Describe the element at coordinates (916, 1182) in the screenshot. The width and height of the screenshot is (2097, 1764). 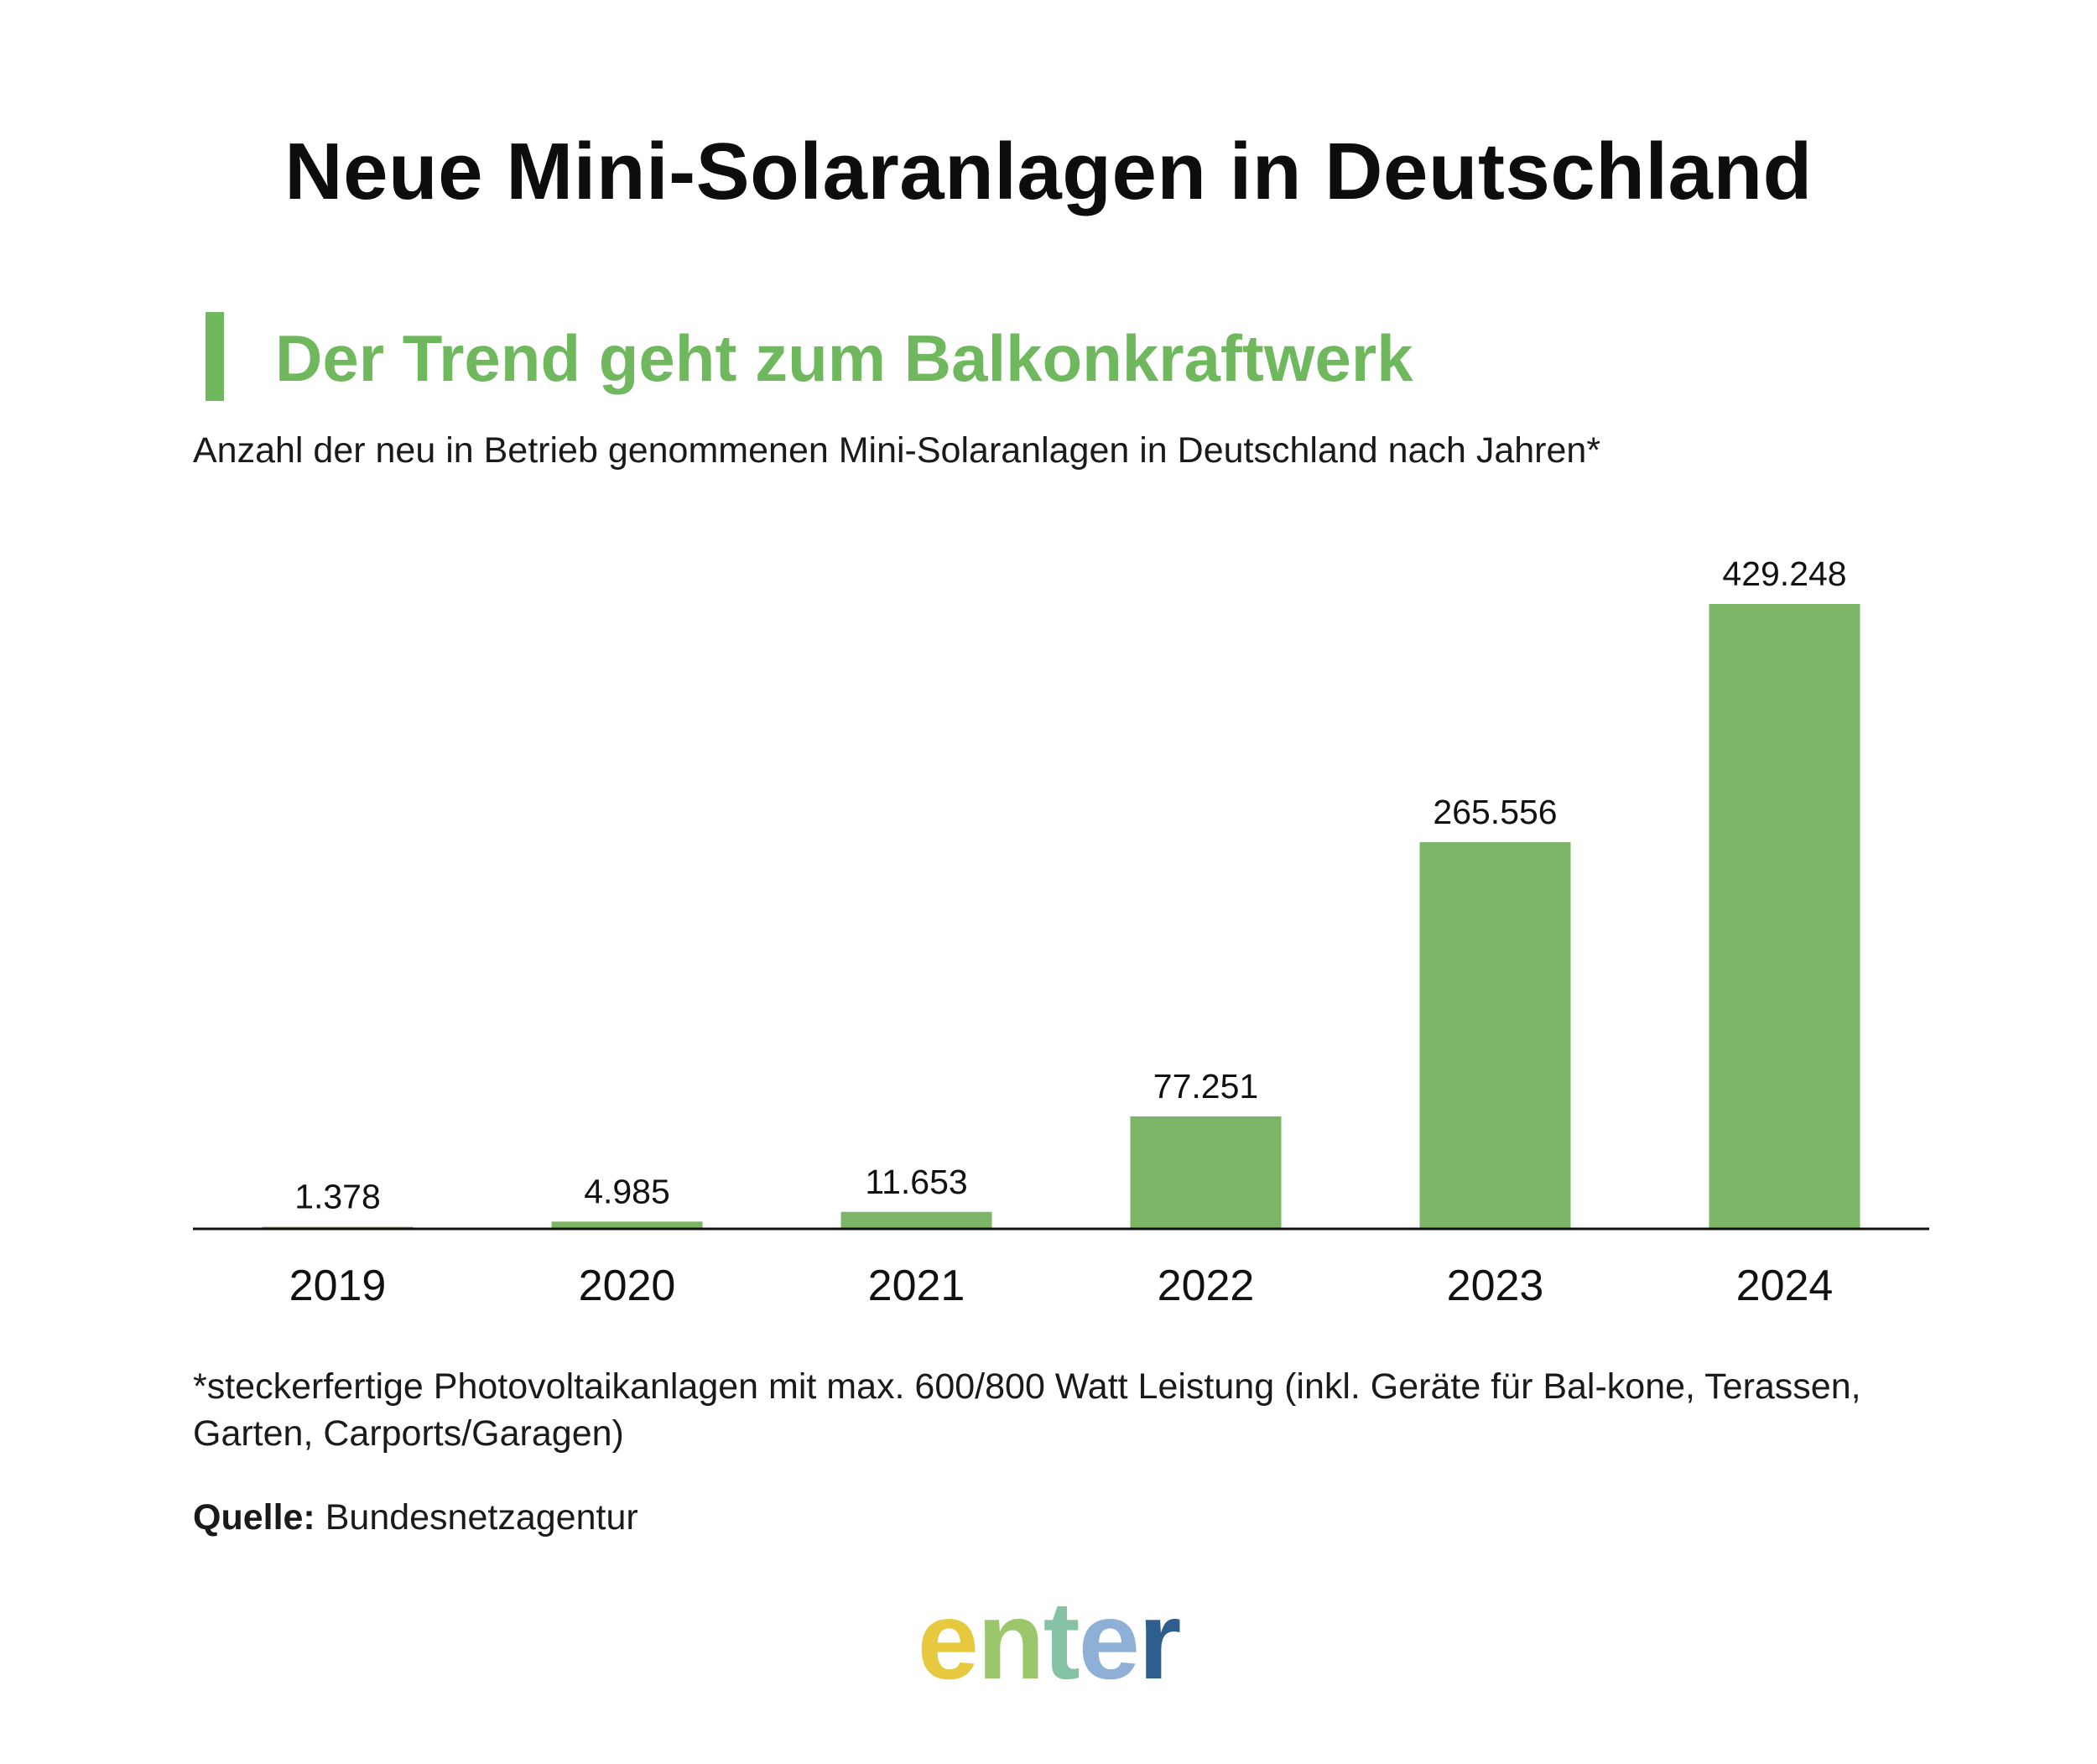
I see `value-label-2021: 11.653` at that location.